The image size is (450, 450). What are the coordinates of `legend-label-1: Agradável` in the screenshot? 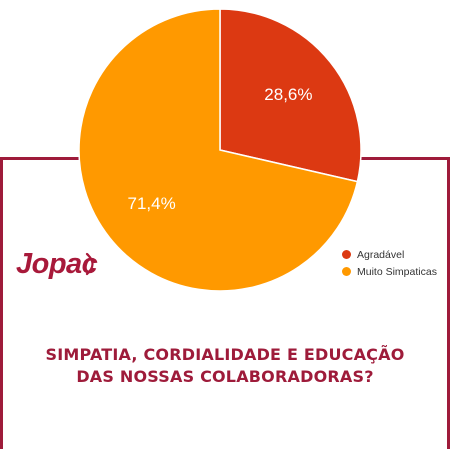 It's located at (381, 254).